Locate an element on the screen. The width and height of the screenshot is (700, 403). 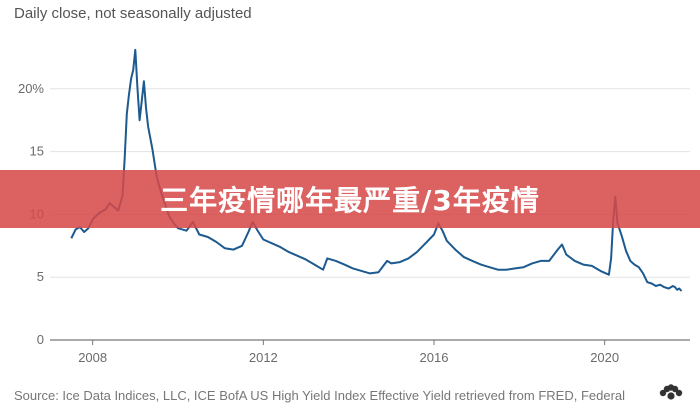
y-tick-label: 5 is located at coordinates (40, 276).